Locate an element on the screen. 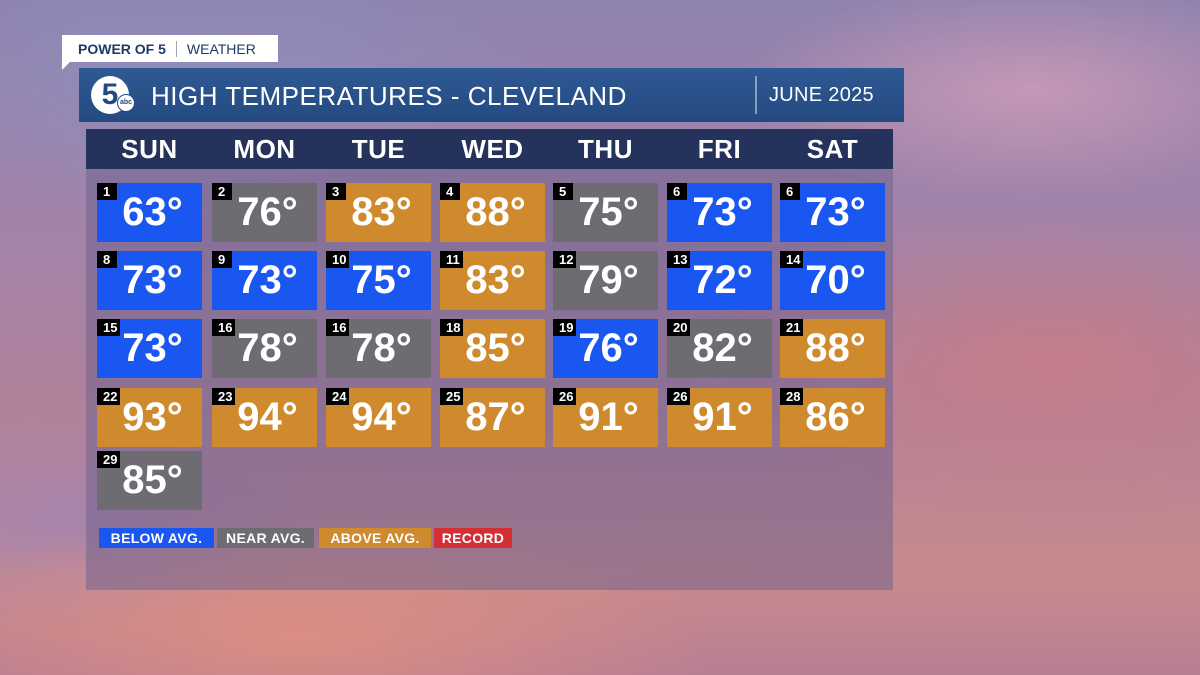 This screenshot has height=675, width=1200. day-number: 14 is located at coordinates (792, 259).